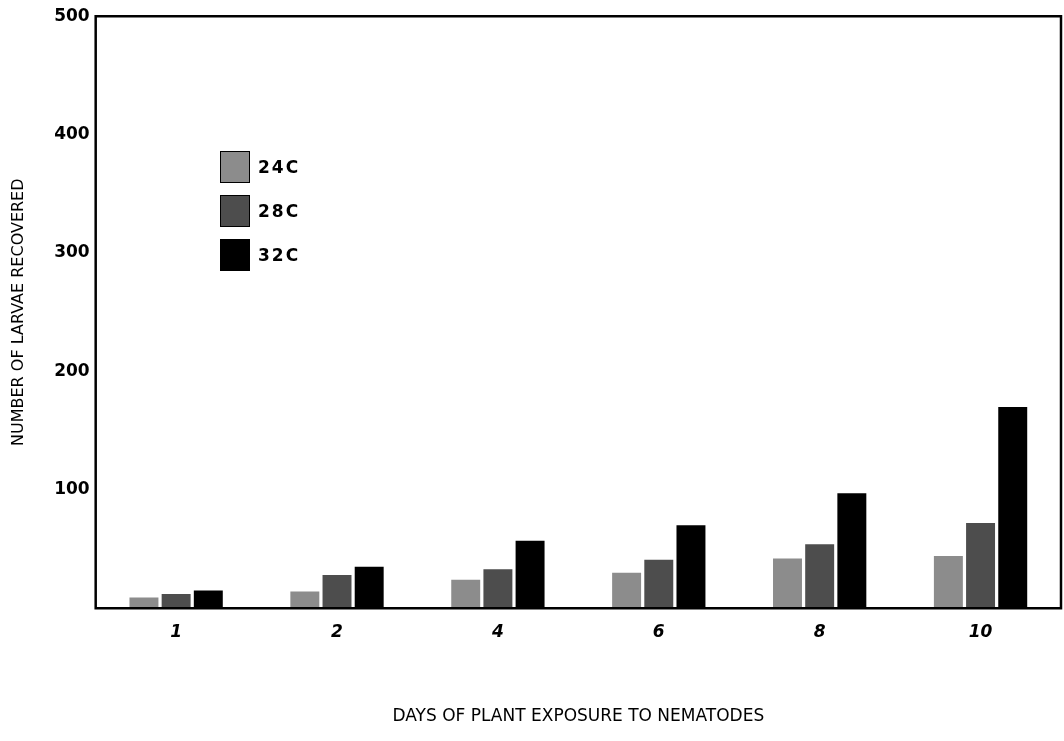 The image size is (1064, 741). I want to click on legend-label: 32C, so click(279, 255).